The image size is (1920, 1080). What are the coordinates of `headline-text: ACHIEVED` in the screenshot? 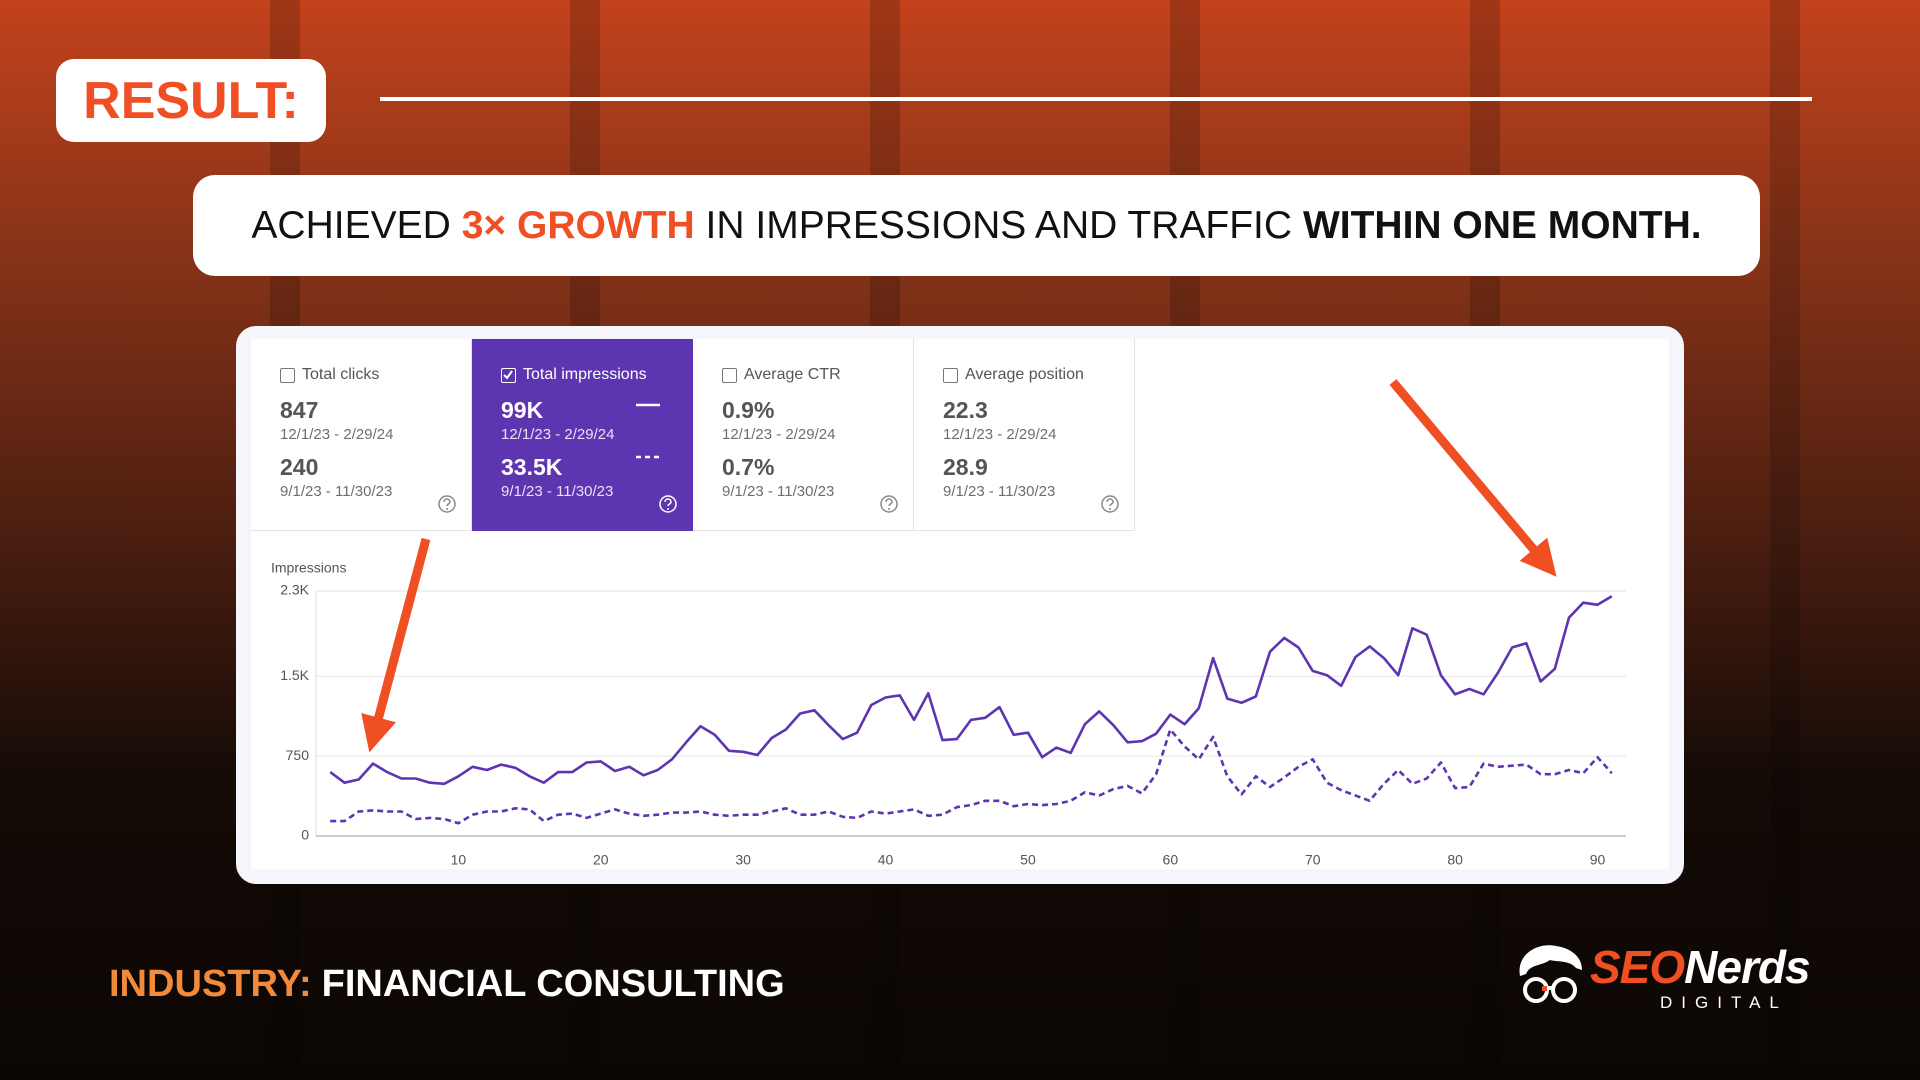 It's located at (351, 225).